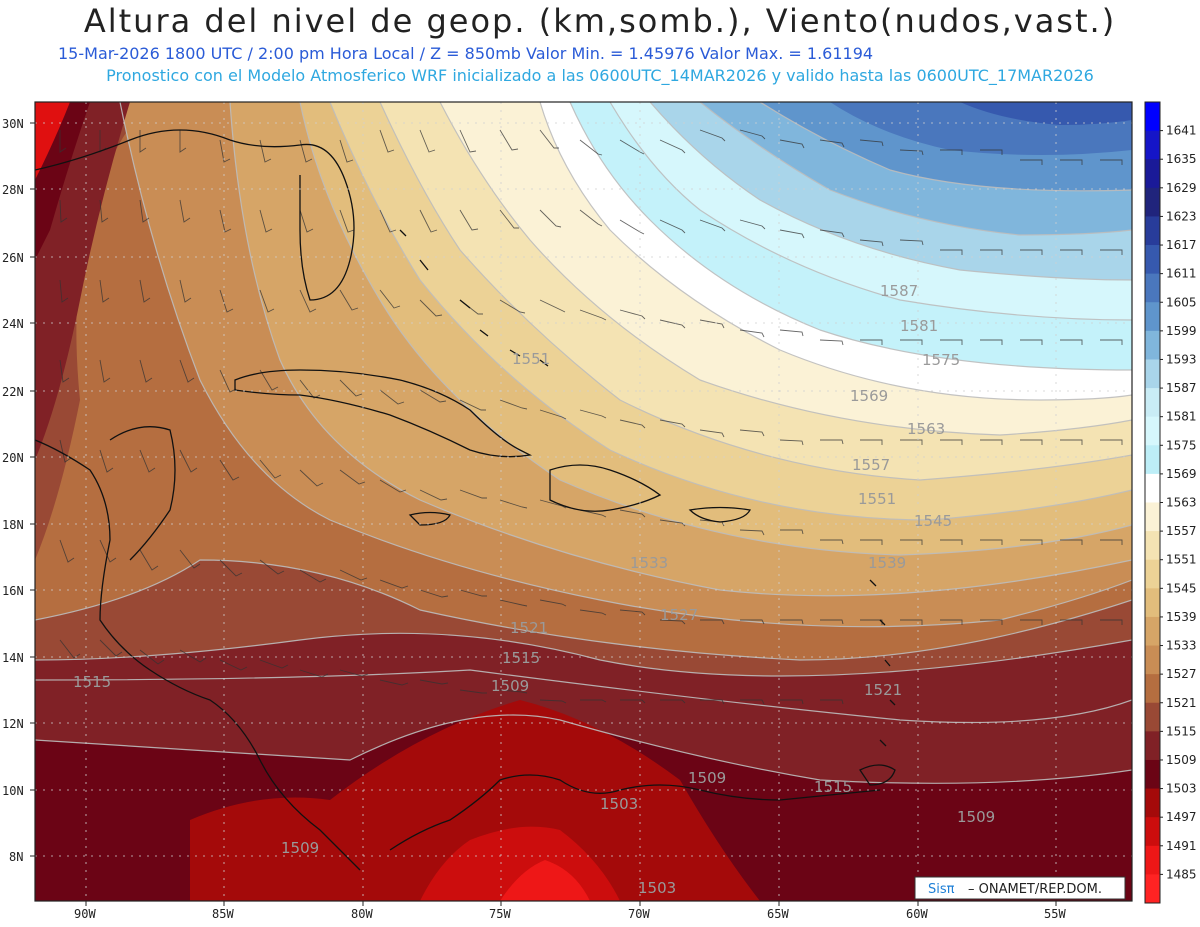  What do you see at coordinates (1181, 302) in the screenshot?
I see `colorbar-level-label: 1605` at bounding box center [1181, 302].